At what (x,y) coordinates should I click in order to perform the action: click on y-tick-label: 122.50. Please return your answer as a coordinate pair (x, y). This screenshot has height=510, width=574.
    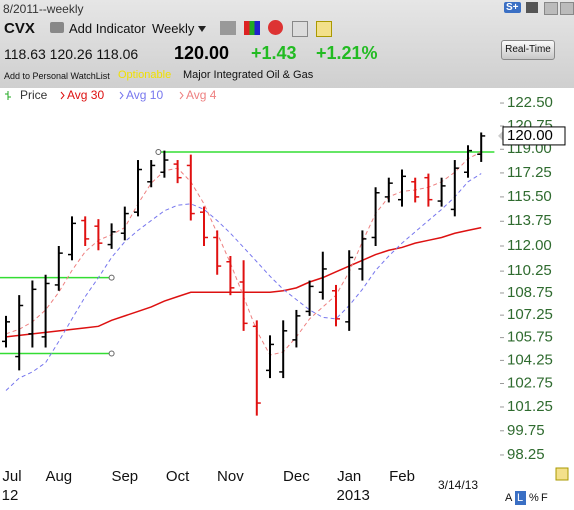
    Looking at the image, I should click on (530, 102).